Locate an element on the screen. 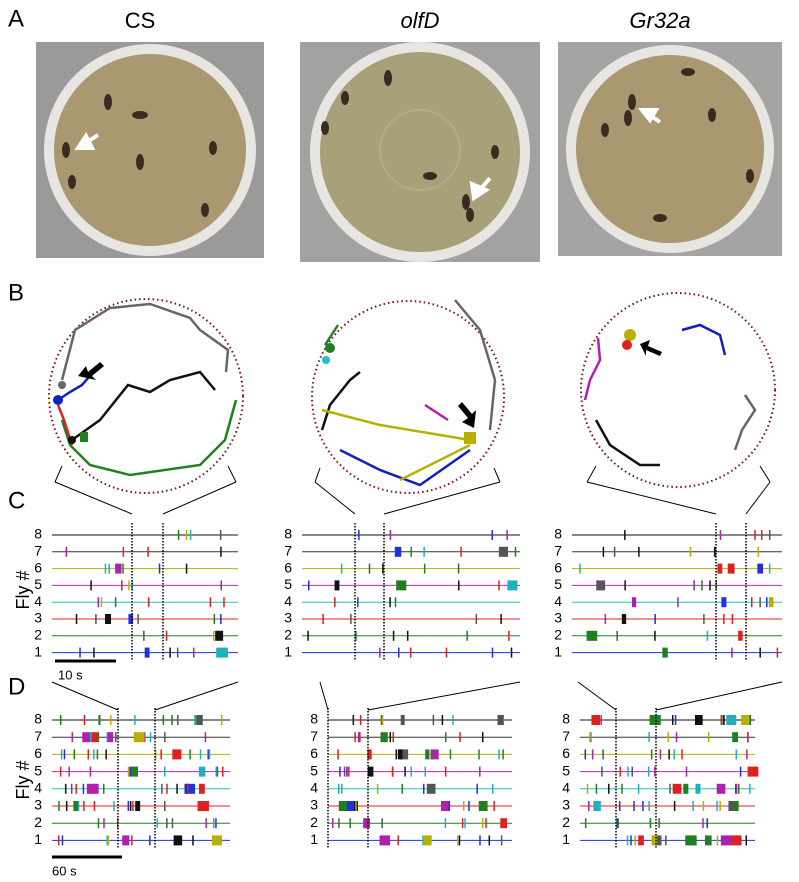 The height and width of the screenshot is (882, 799). row-label: 5 is located at coordinates (558, 584).